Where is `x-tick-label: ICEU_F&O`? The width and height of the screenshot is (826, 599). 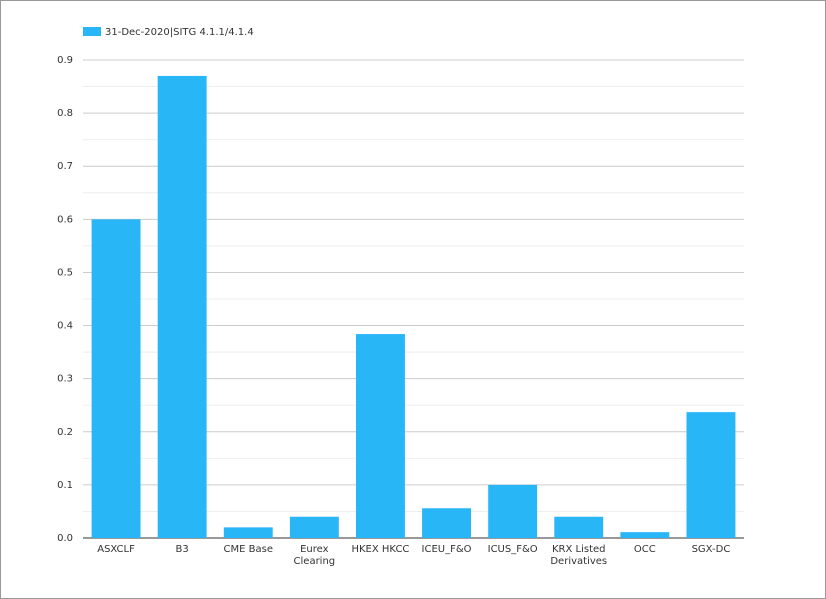
x-tick-label: ICEU_F&O is located at coordinates (447, 549).